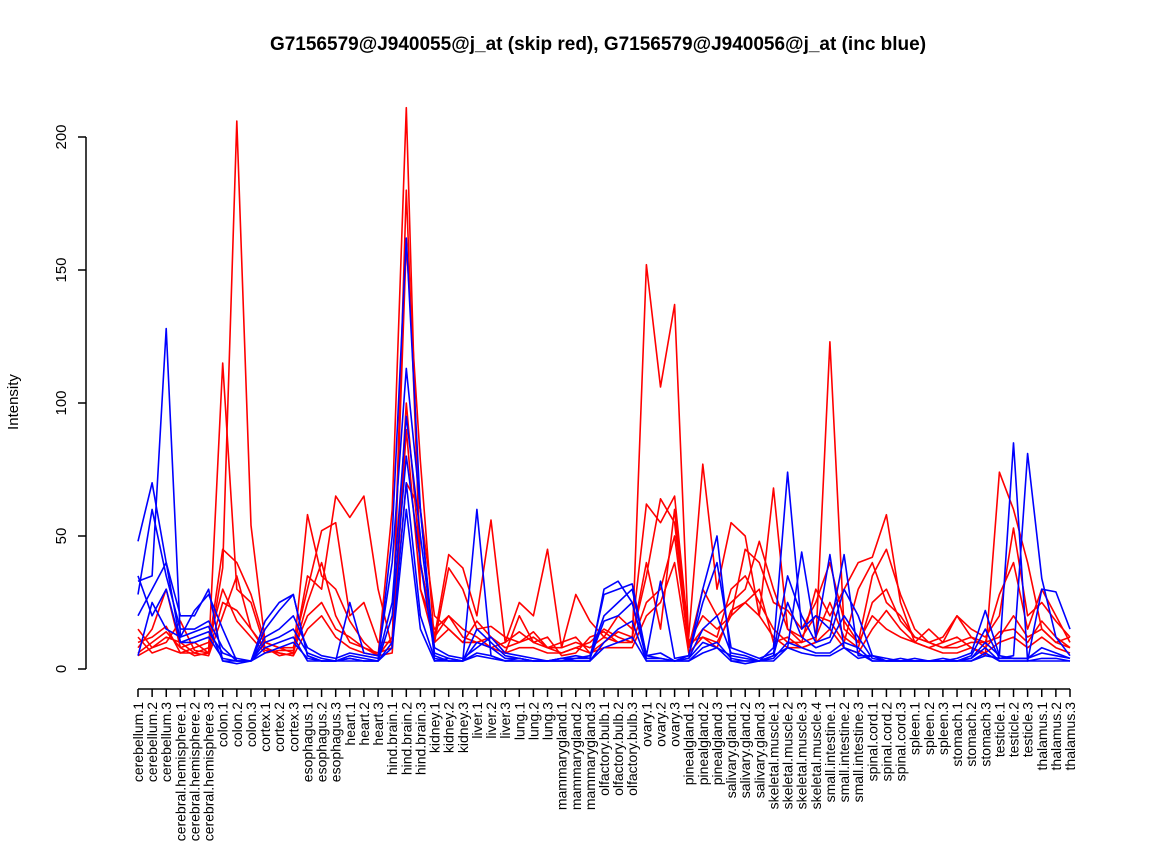  What do you see at coordinates (406, 738) in the screenshot?
I see `x-tick-label: hind.brain.2` at bounding box center [406, 738].